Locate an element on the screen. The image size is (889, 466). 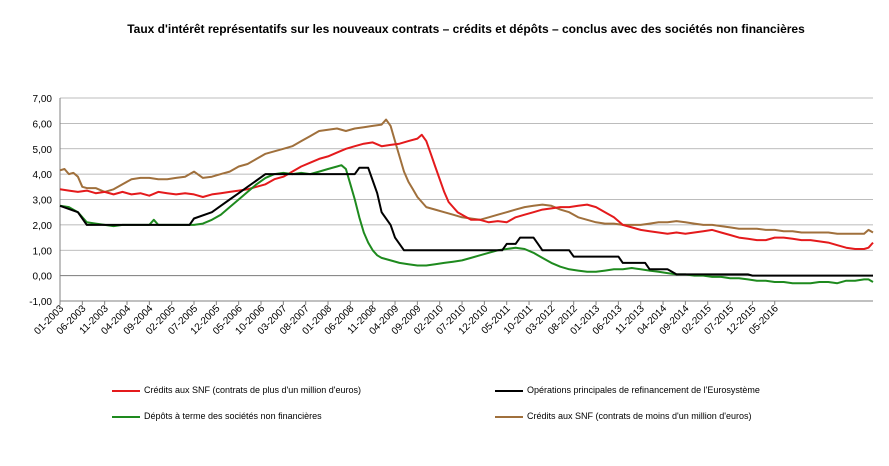
y-tick-label: 6,00 is located at coordinates (43, 124).